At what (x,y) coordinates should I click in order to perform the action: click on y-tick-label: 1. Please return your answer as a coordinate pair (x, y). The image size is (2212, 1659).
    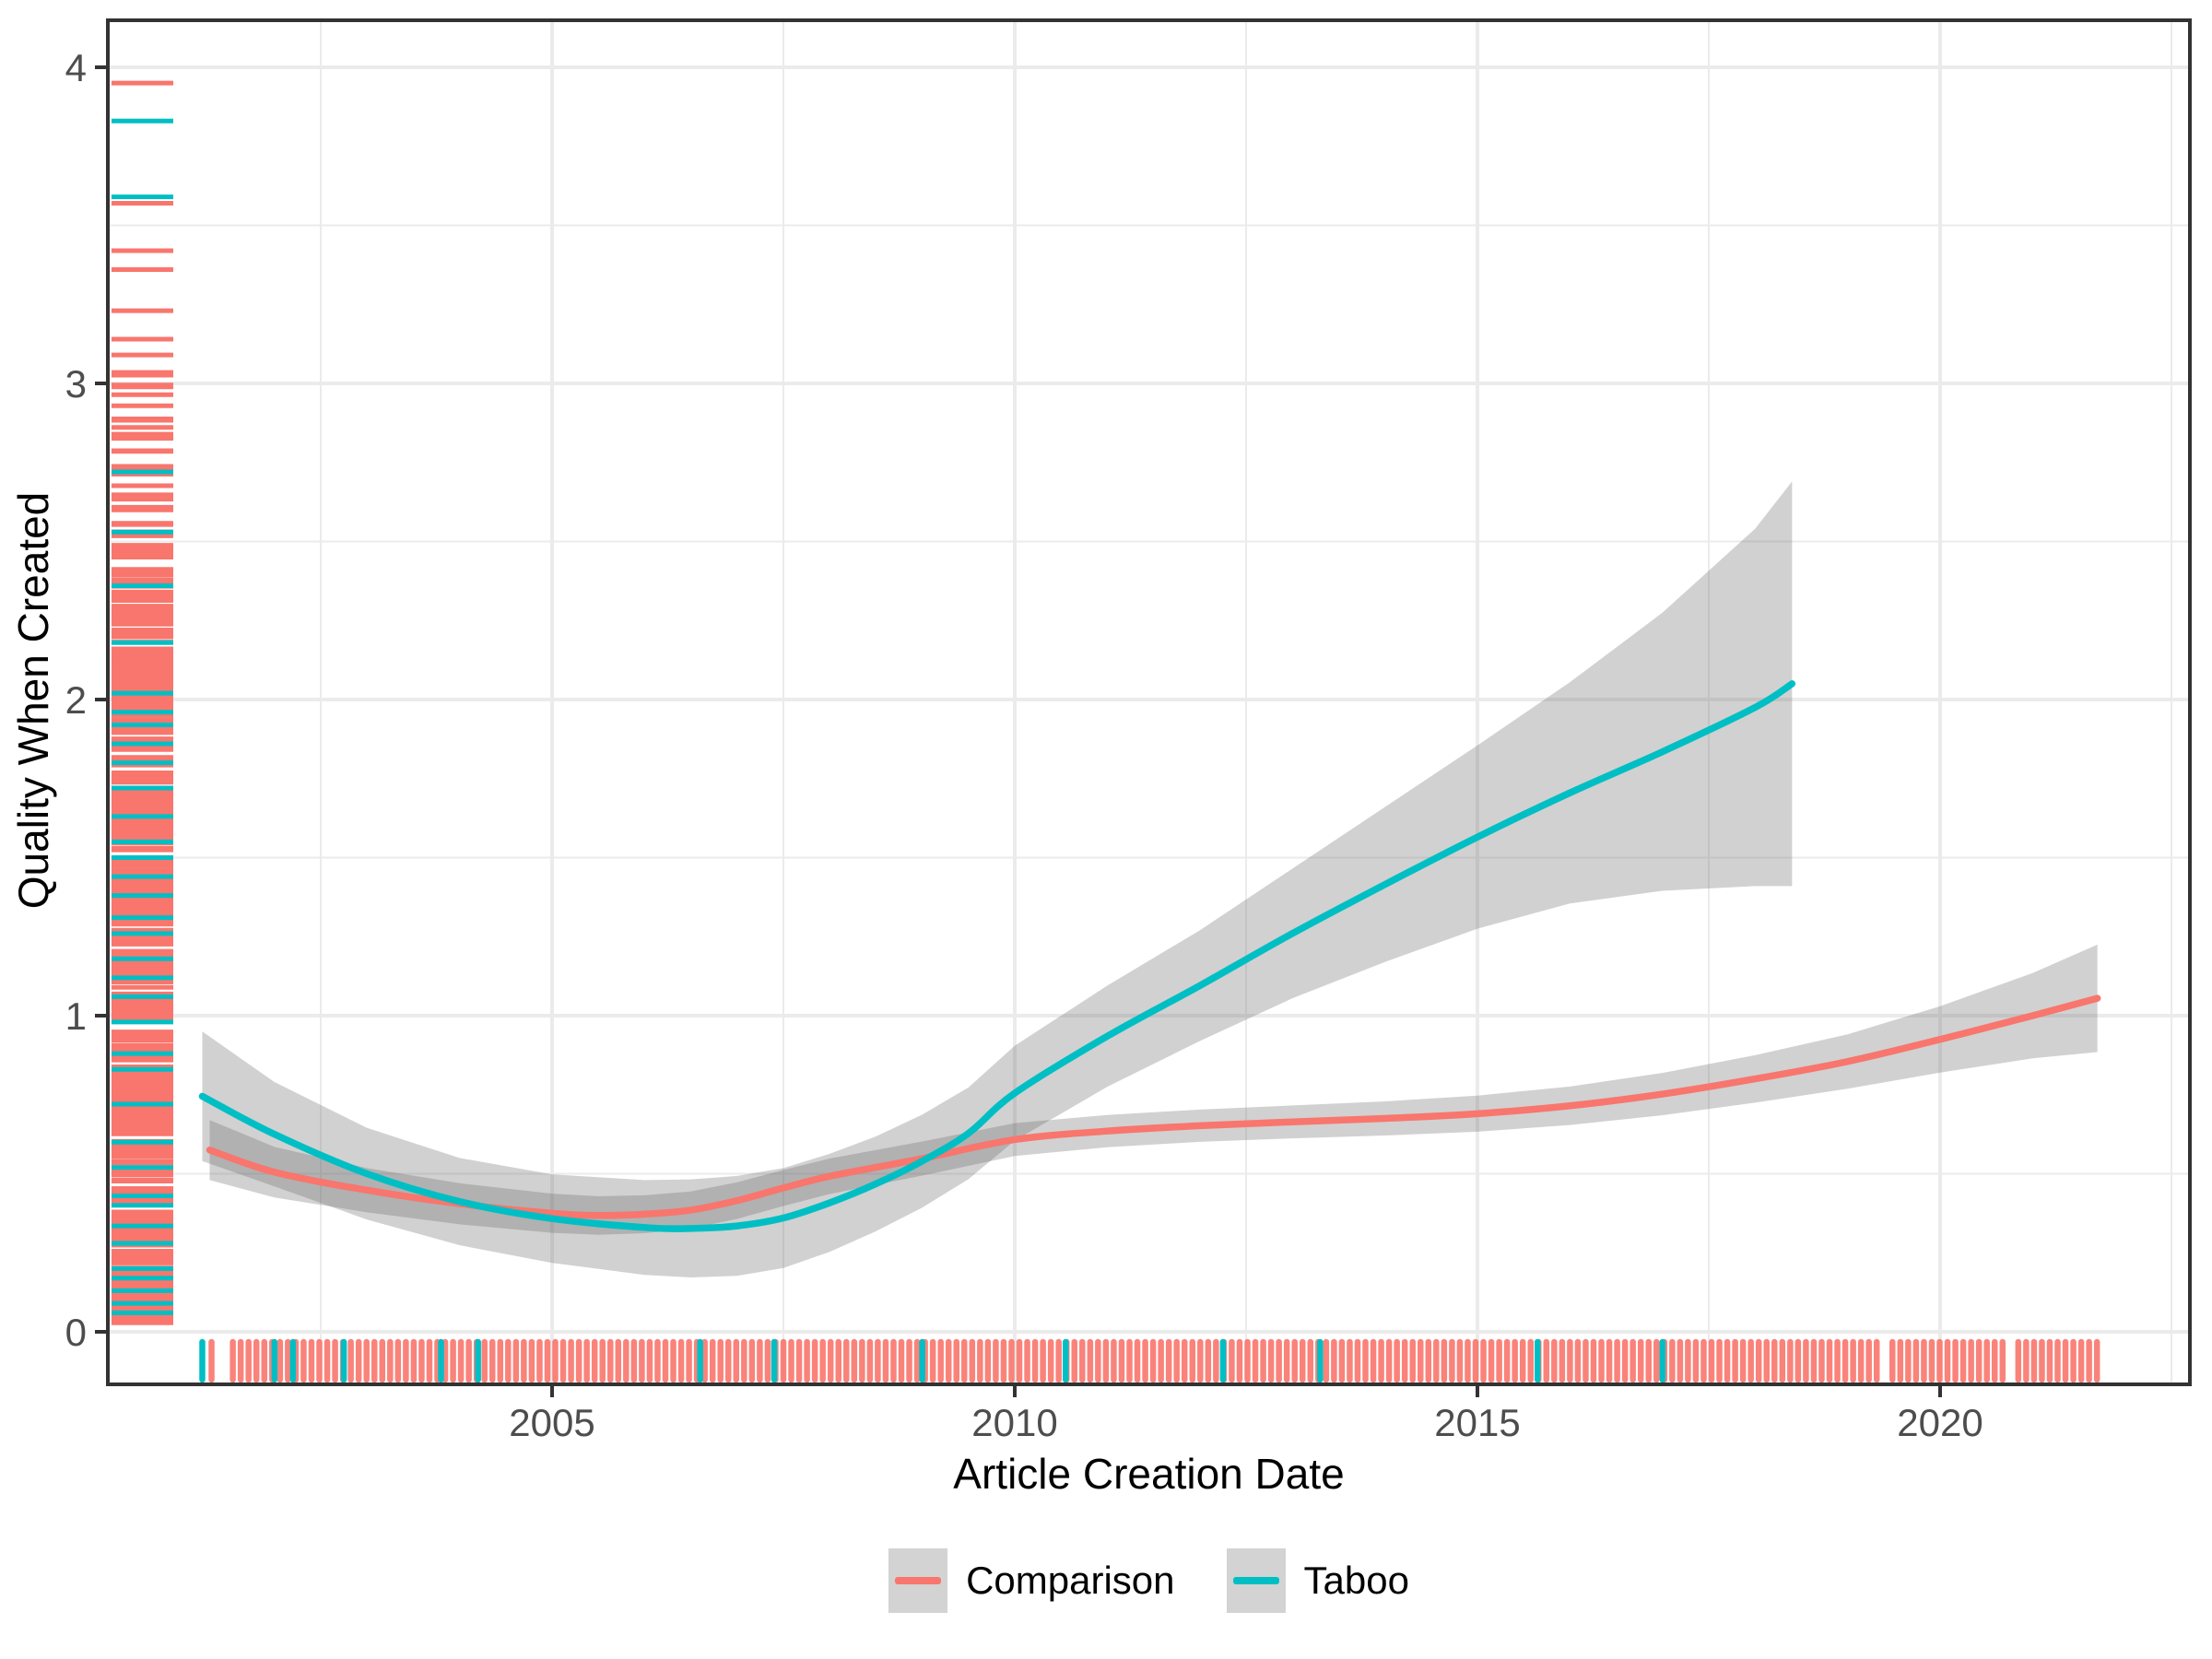
    Looking at the image, I should click on (76, 1016).